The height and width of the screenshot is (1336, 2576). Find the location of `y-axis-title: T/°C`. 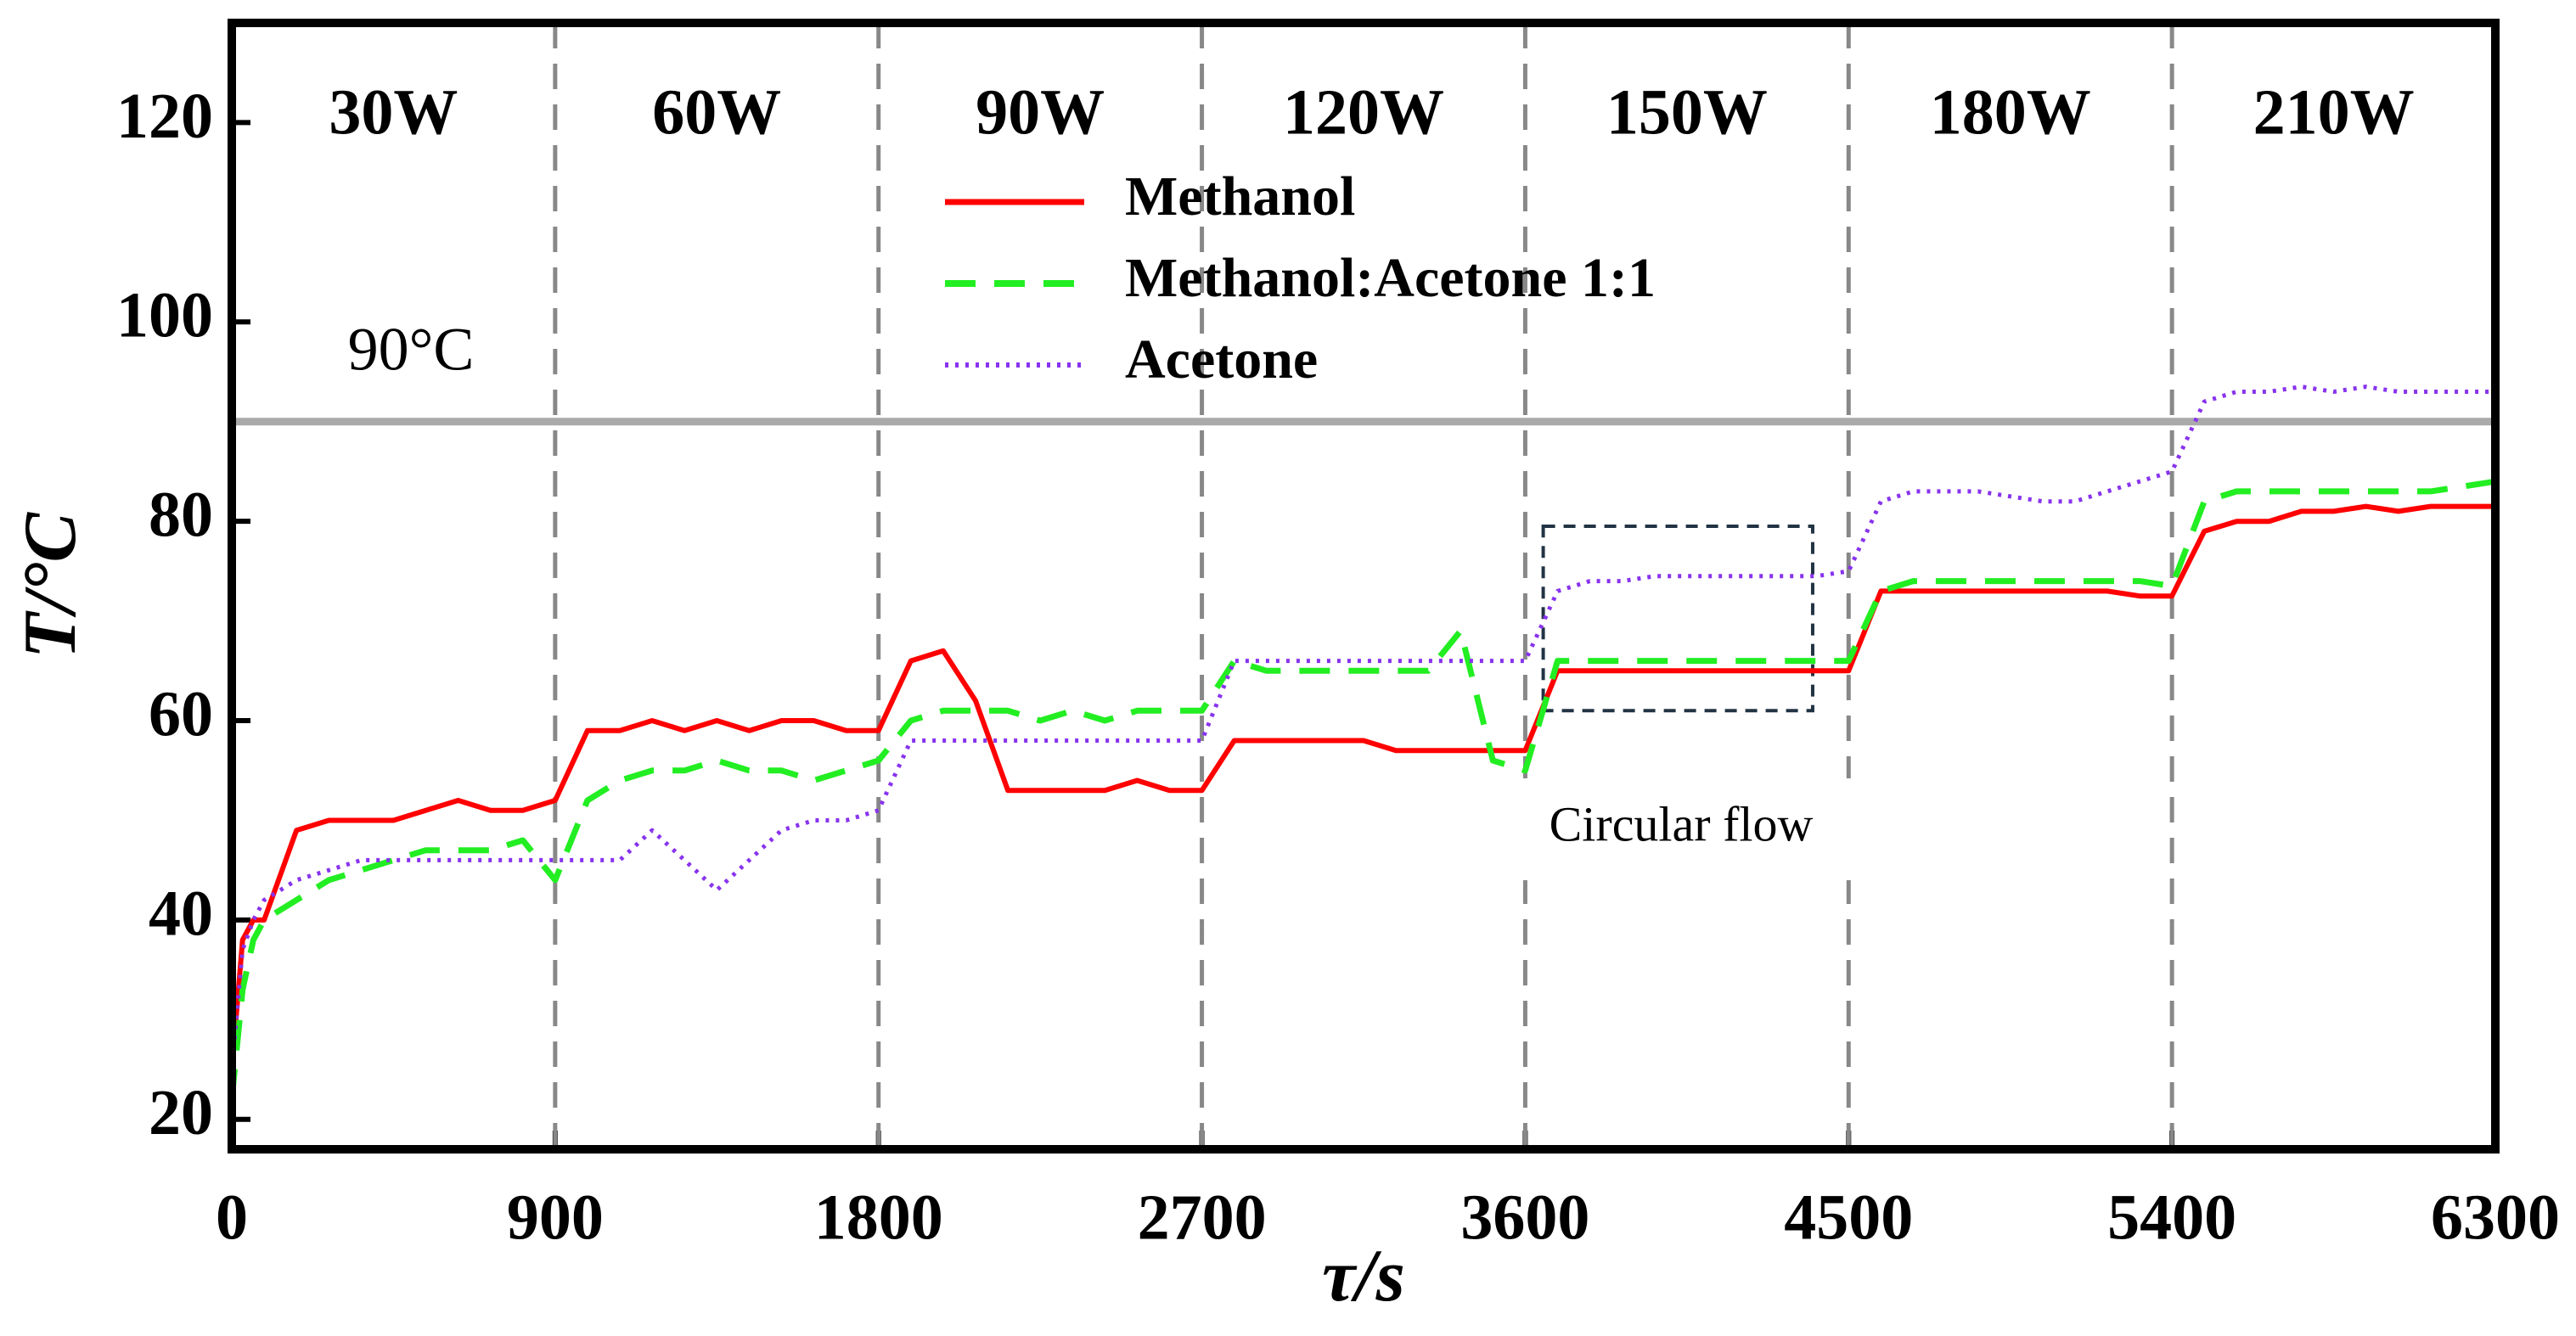

y-axis-title: T/°C is located at coordinates (50, 585).